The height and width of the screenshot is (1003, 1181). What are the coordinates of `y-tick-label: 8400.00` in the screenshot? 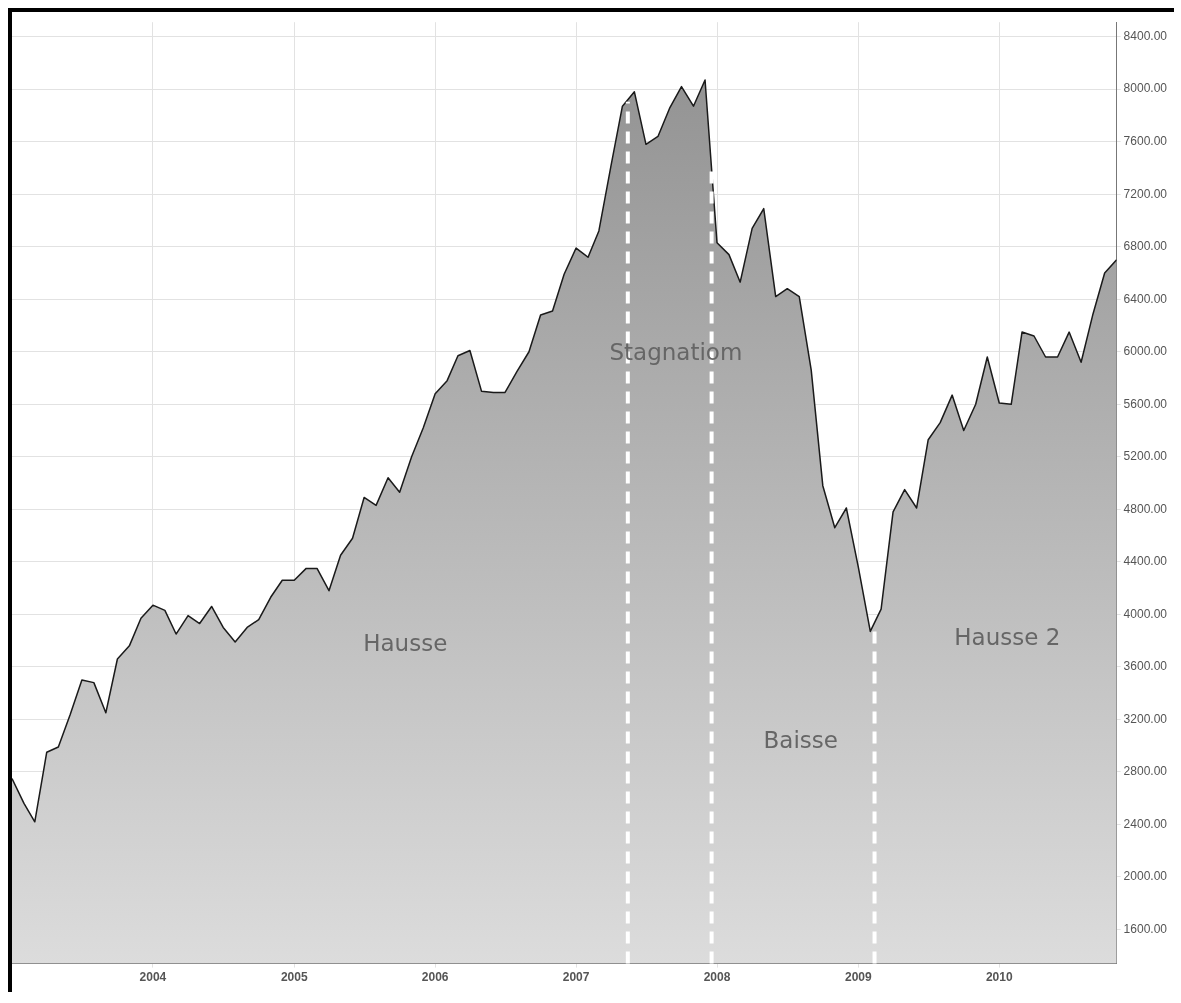 It's located at (1145, 35).